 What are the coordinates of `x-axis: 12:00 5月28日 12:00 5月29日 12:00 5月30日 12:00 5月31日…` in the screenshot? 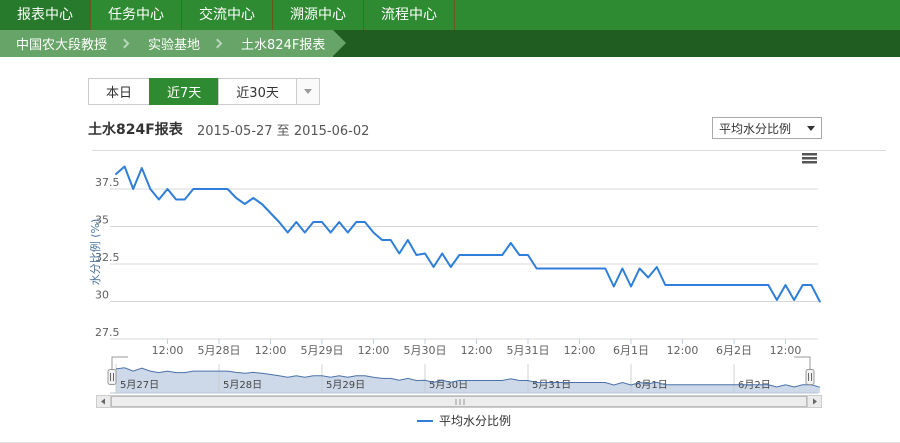 It's located at (477, 348).